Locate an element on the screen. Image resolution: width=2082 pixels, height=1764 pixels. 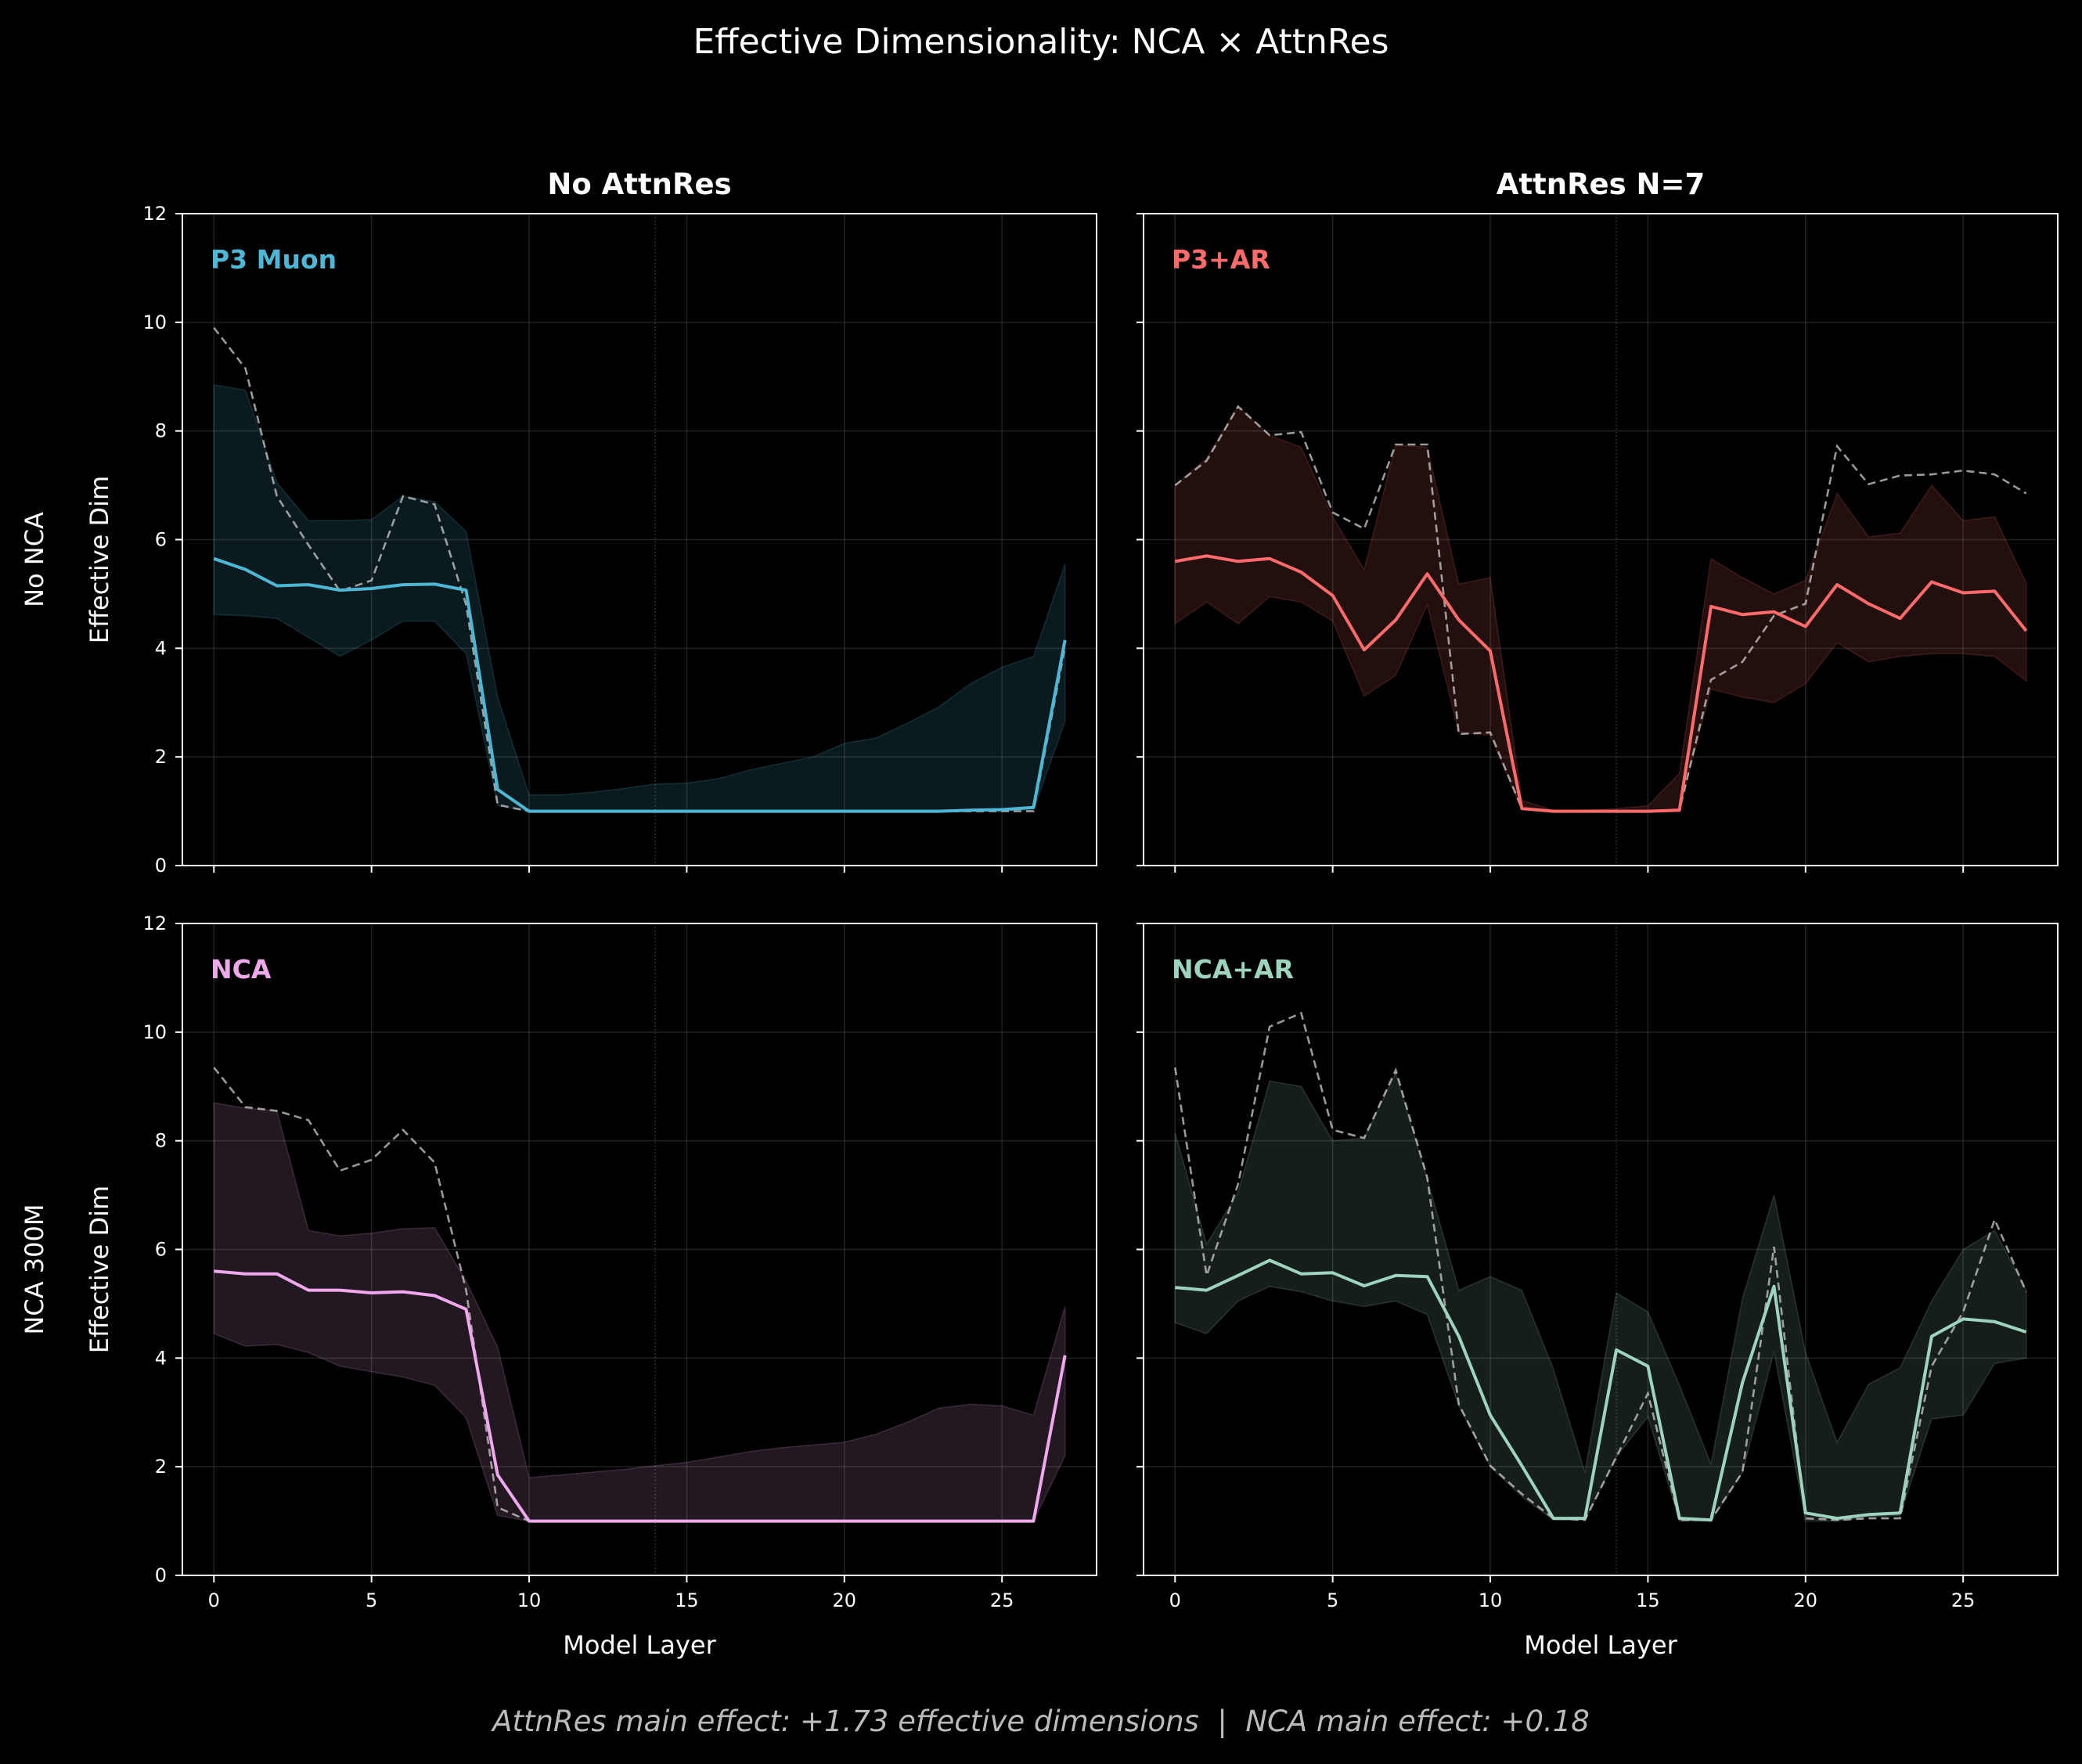
figure-title: Effective Dimensionality: NCA × AttnRes is located at coordinates (1041, 42).